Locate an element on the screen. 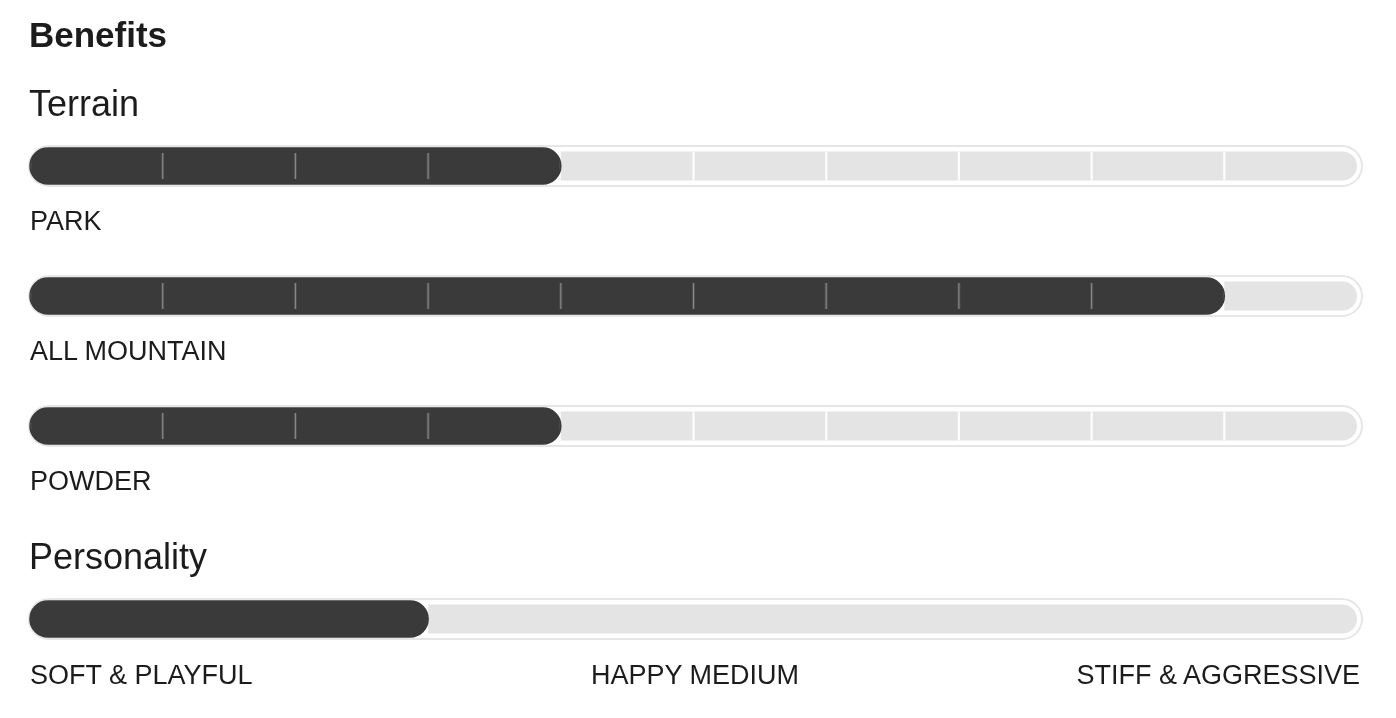  text: SOFT & PLAYFUL is located at coordinates (141, 675).